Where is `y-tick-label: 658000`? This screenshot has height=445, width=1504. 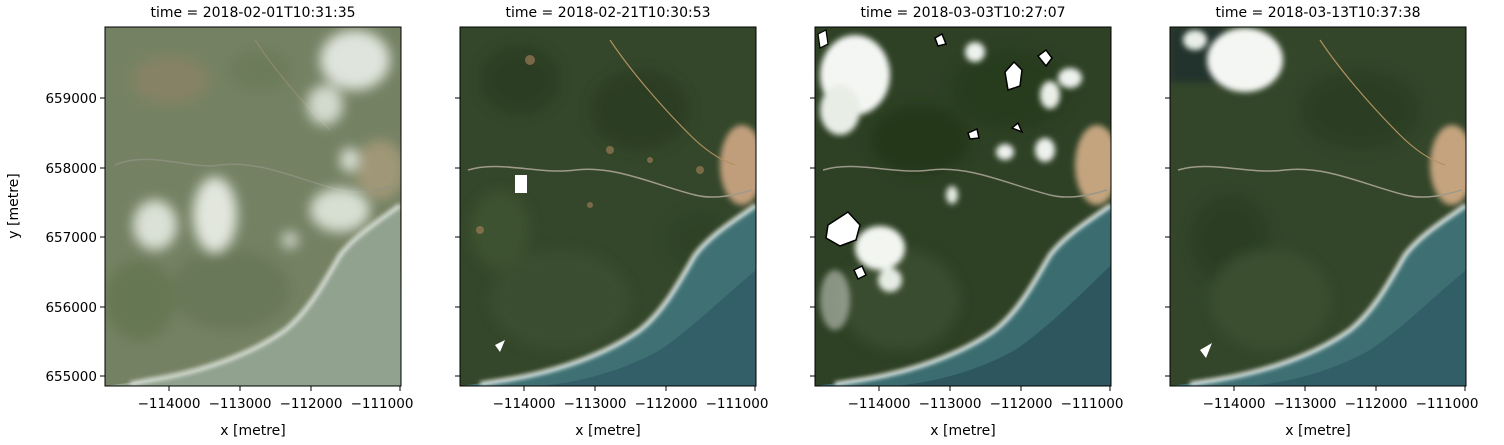 y-tick-label: 658000 is located at coordinates (71, 169).